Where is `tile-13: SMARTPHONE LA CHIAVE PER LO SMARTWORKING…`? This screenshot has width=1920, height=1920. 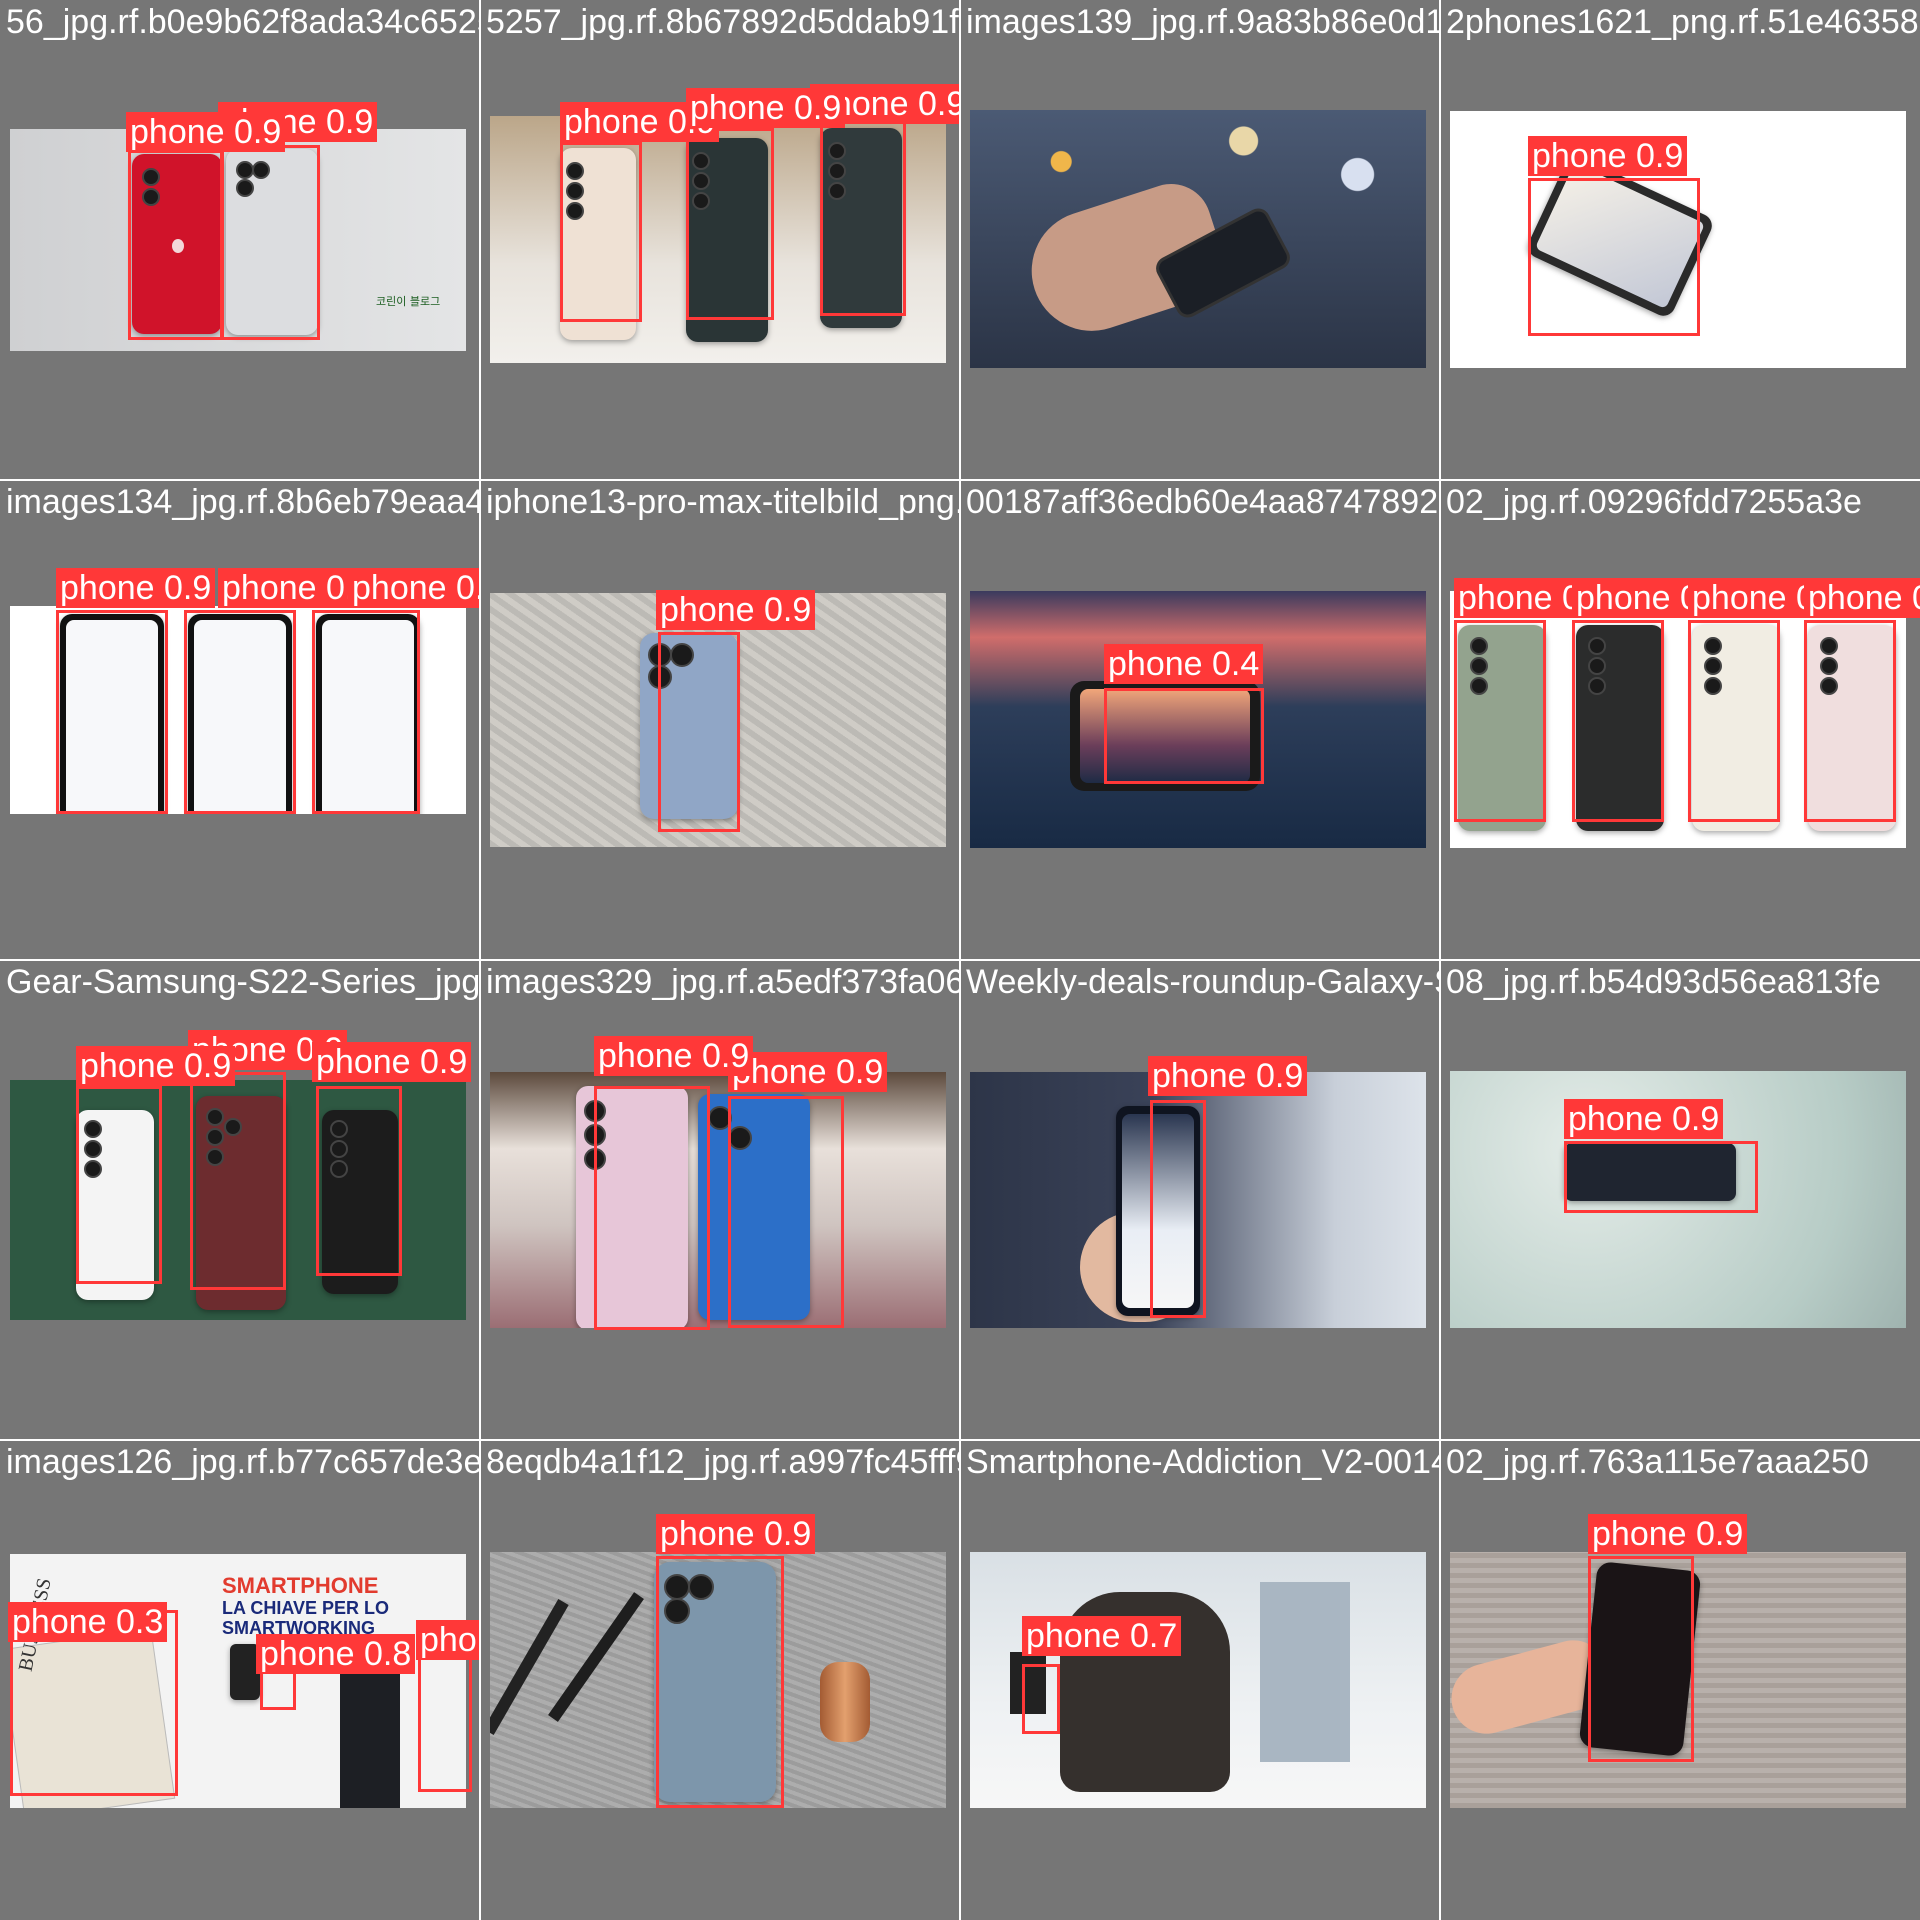 tile-13: SMARTPHONE LA CHIAVE PER LO SMARTWORKING… is located at coordinates (240, 1680).